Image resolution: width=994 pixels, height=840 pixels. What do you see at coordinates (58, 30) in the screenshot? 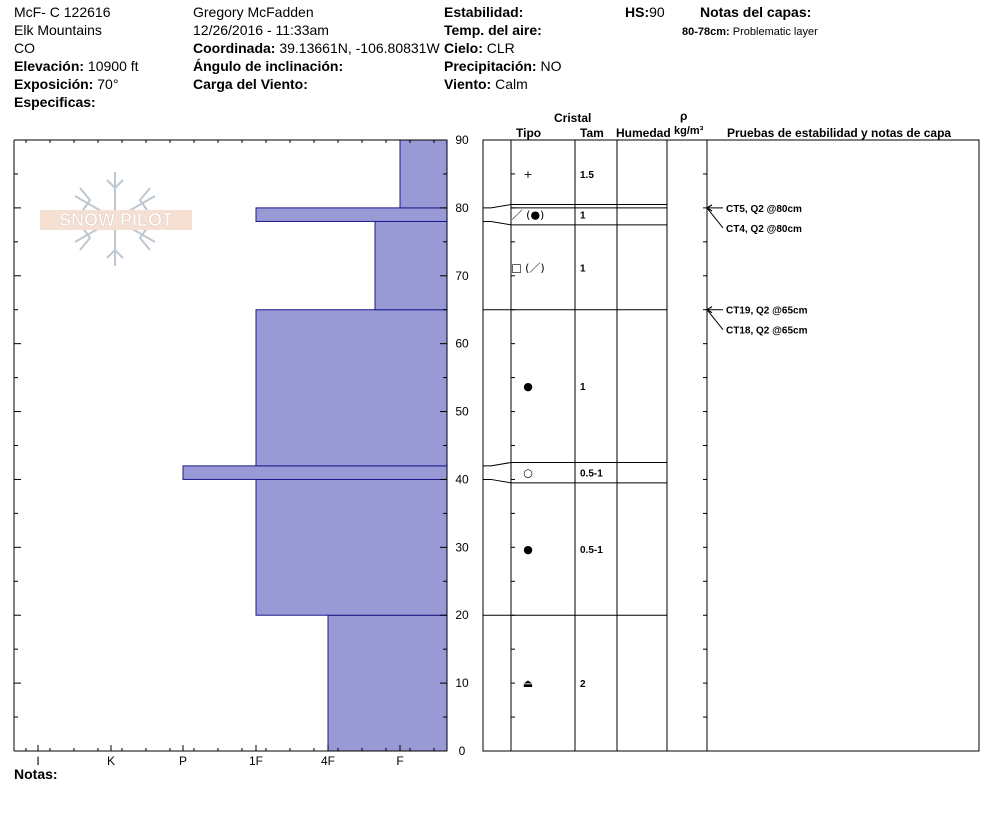
I see `range-name: Elk Mountains` at bounding box center [58, 30].